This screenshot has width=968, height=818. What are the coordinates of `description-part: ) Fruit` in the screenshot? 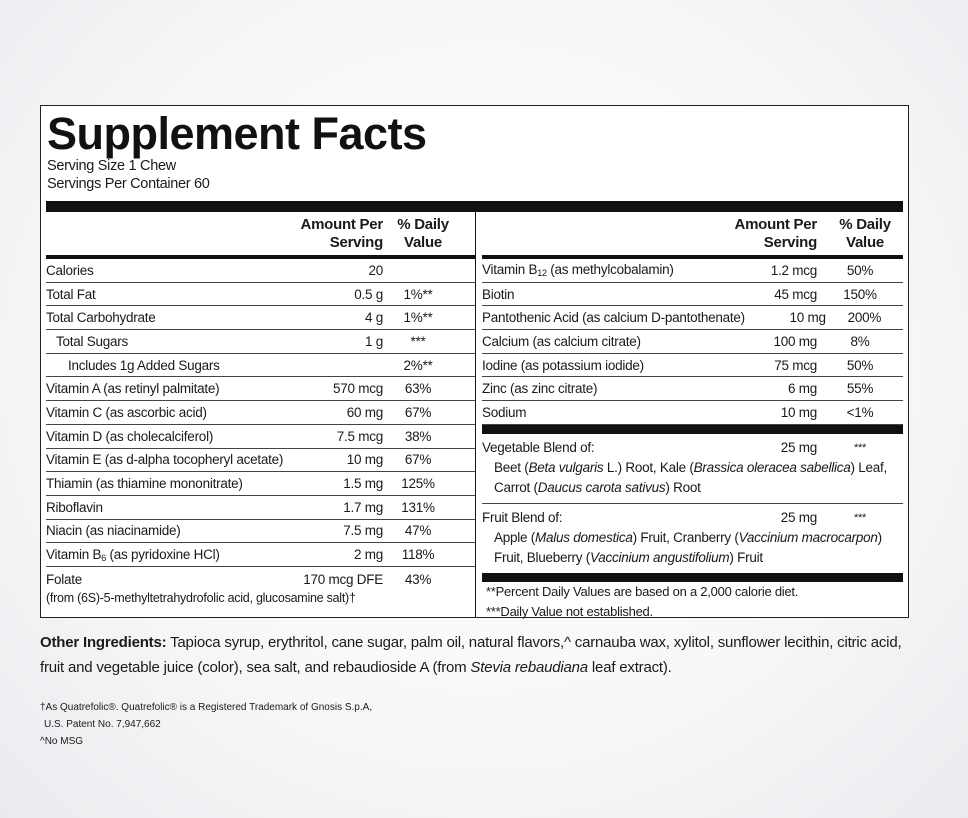 It's located at (746, 557).